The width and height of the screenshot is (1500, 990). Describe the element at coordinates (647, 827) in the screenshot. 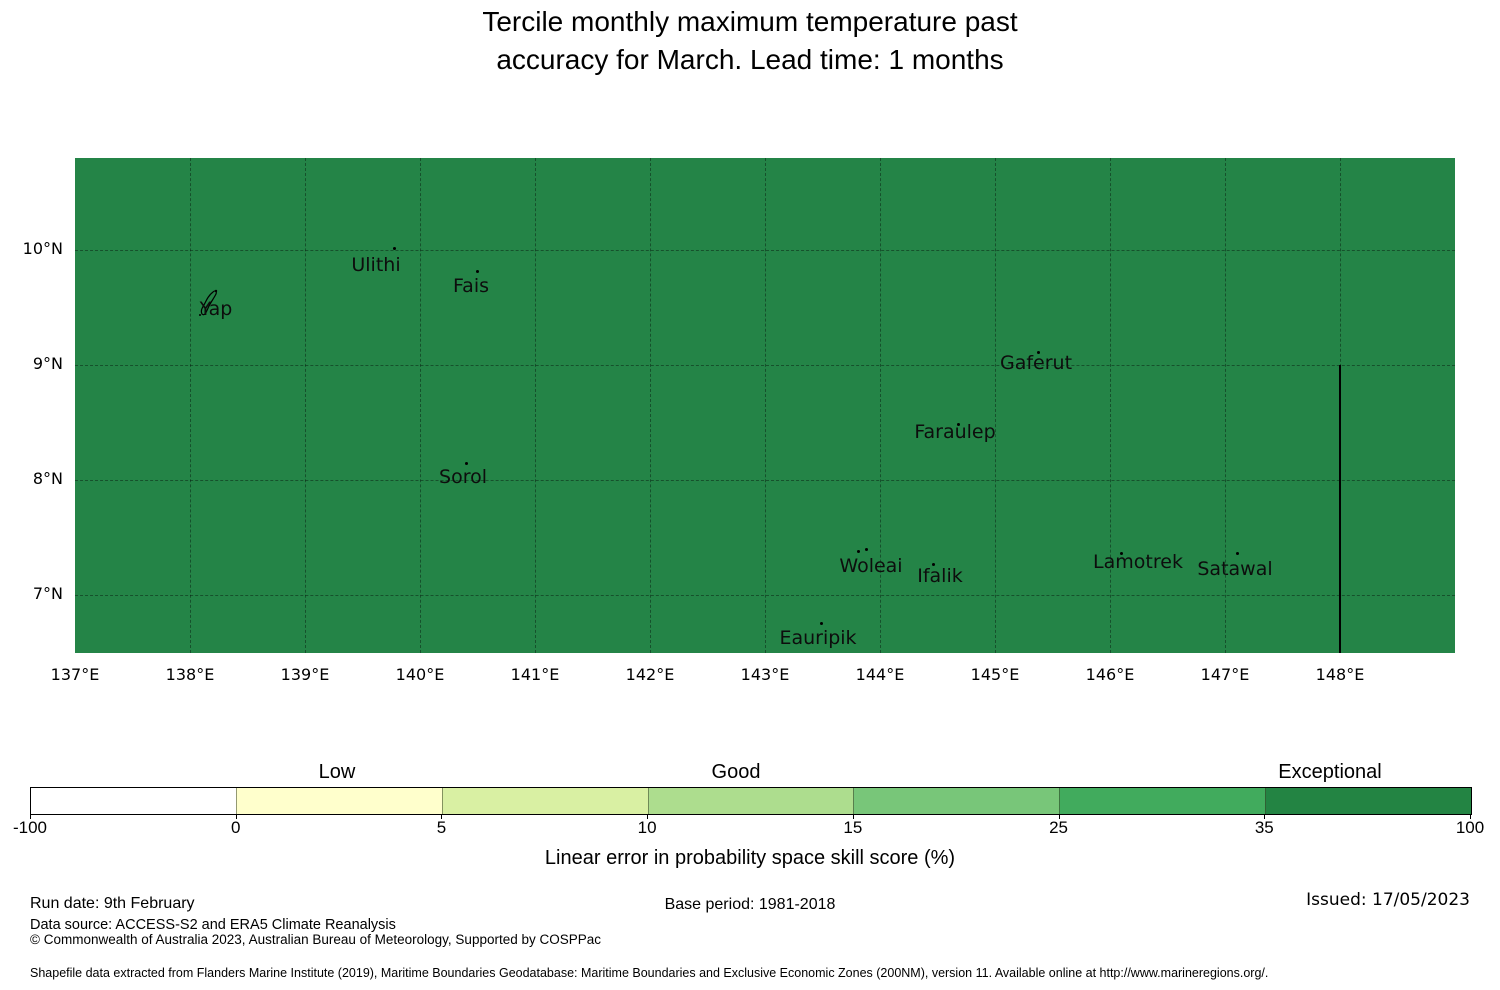

I see `colorbar-tick-label: 10` at that location.